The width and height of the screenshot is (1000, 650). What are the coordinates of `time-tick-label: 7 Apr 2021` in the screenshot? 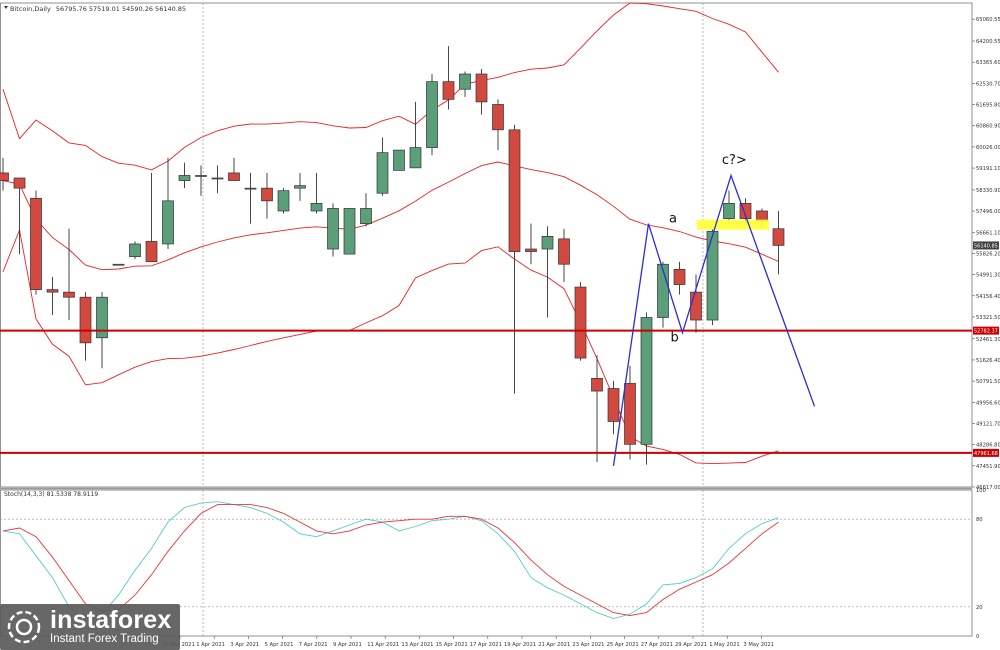 It's located at (313, 645).